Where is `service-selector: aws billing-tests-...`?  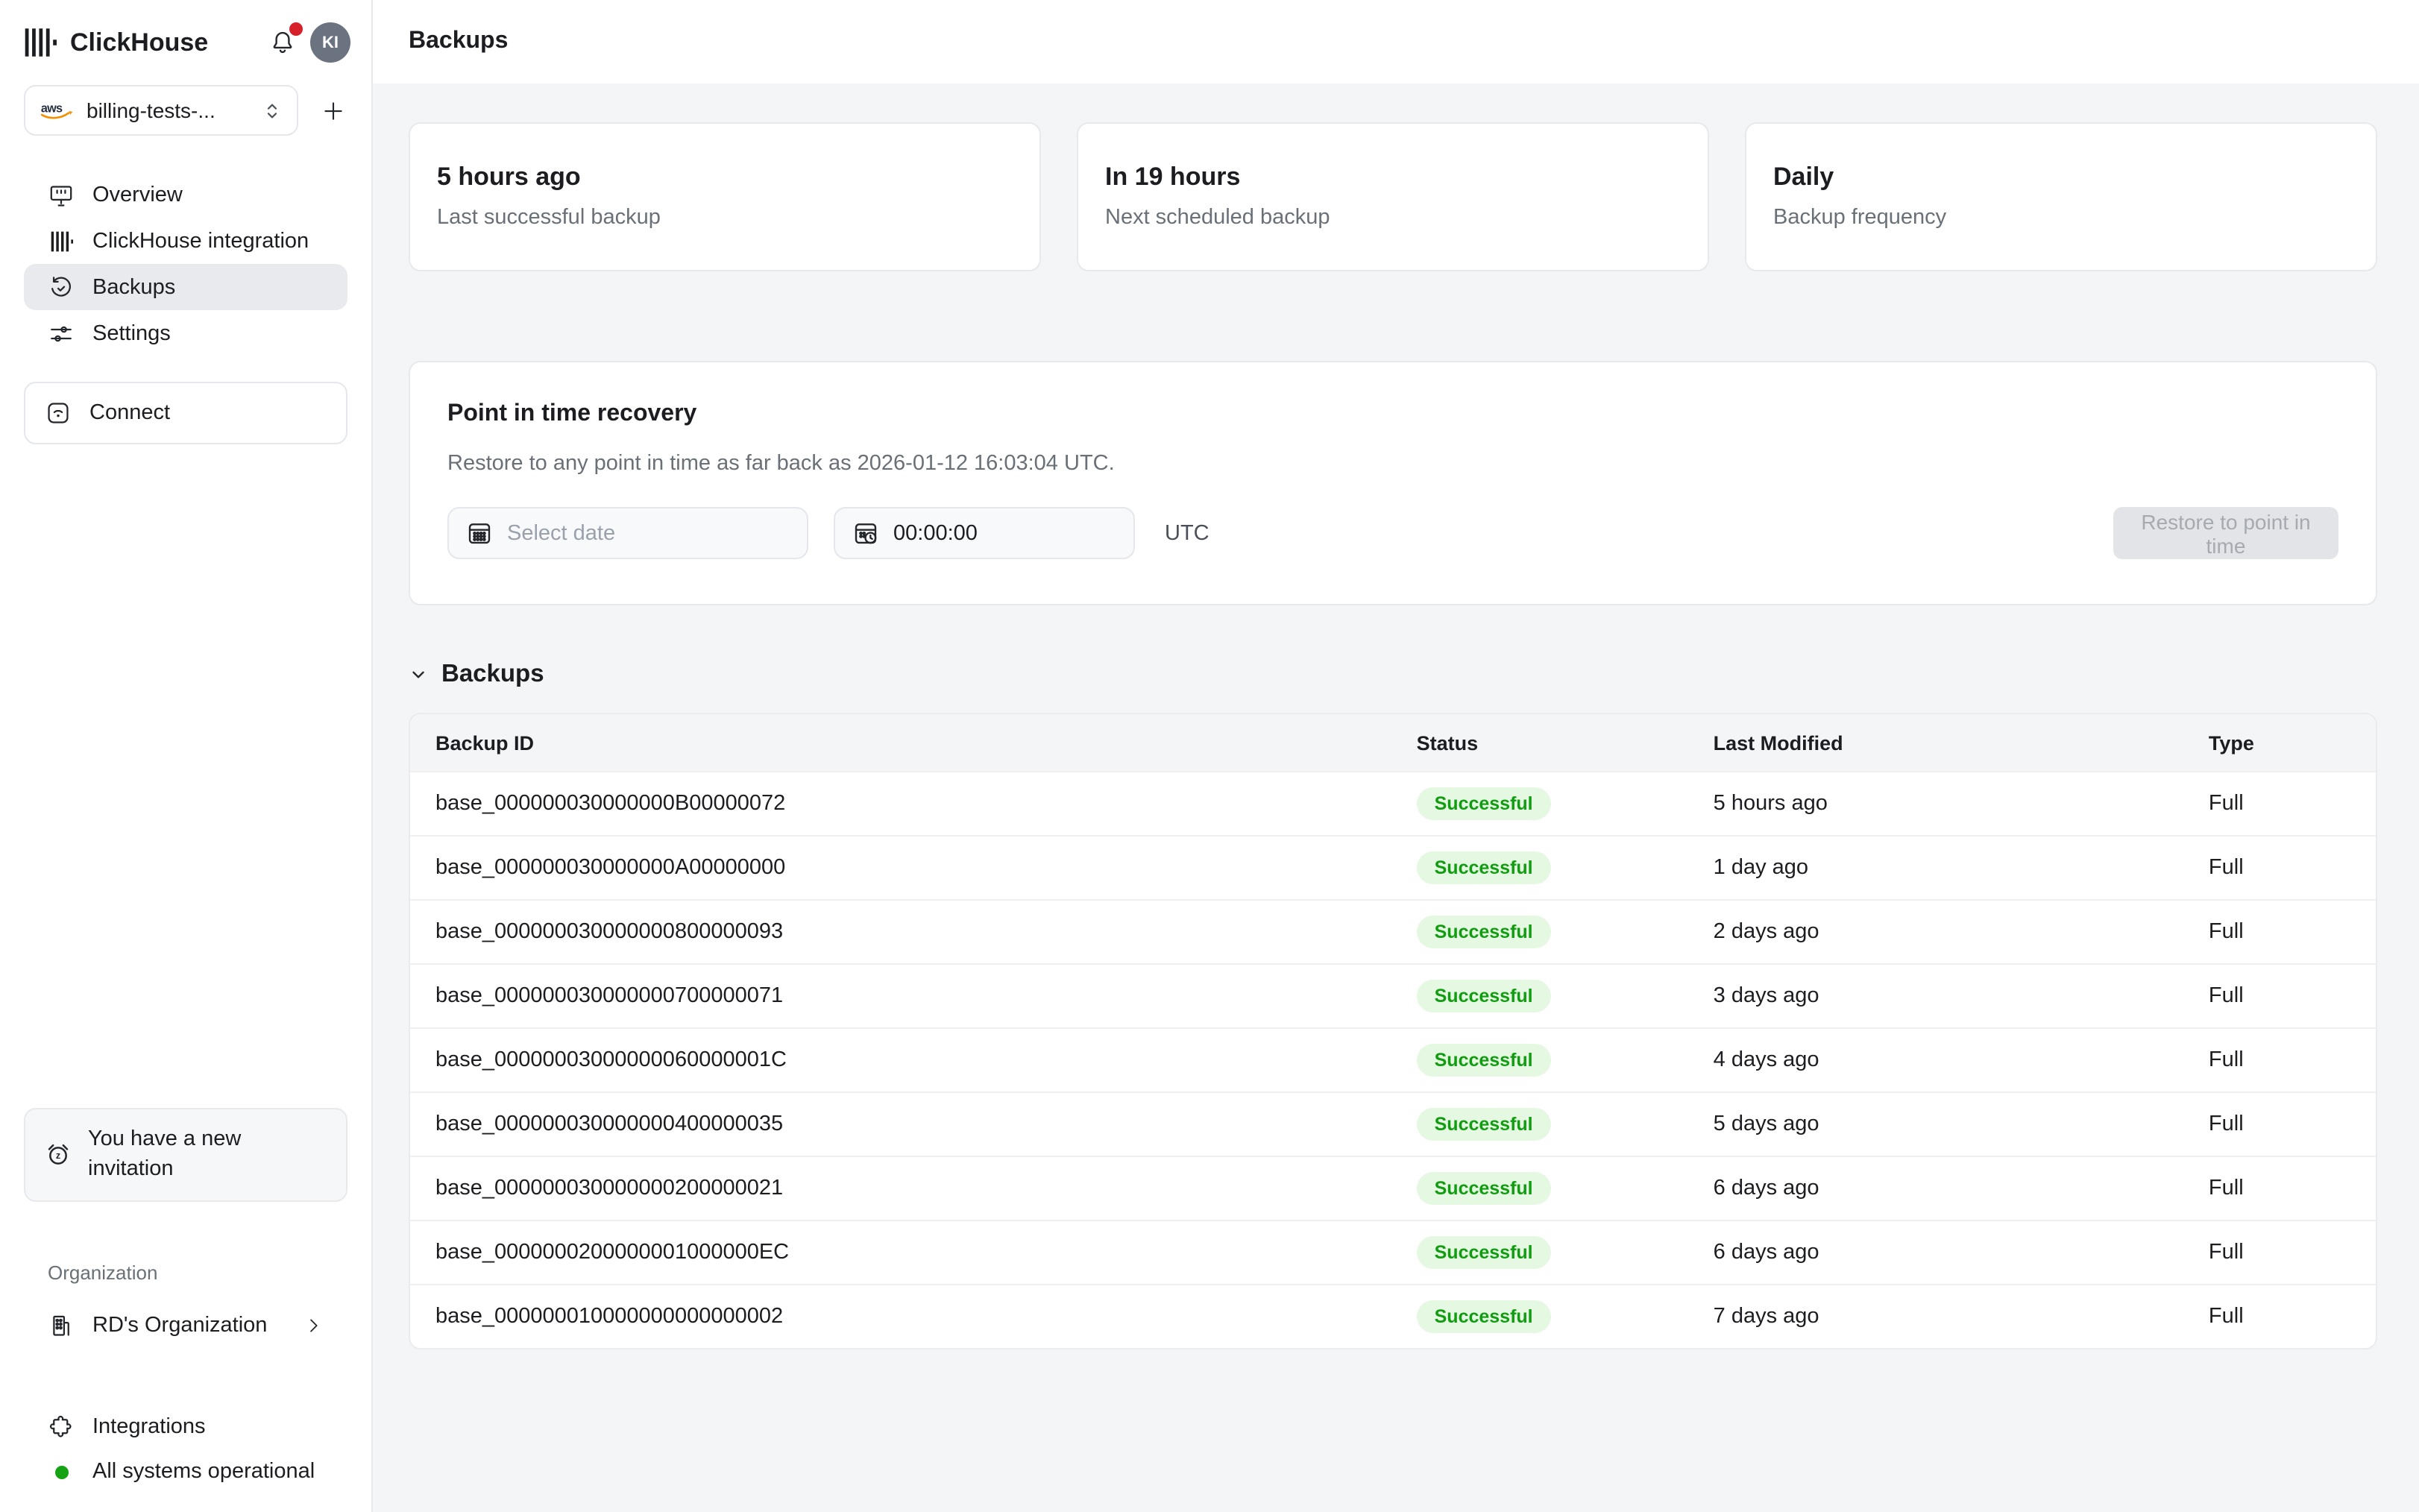 service-selector: aws billing-tests-... is located at coordinates (161, 110).